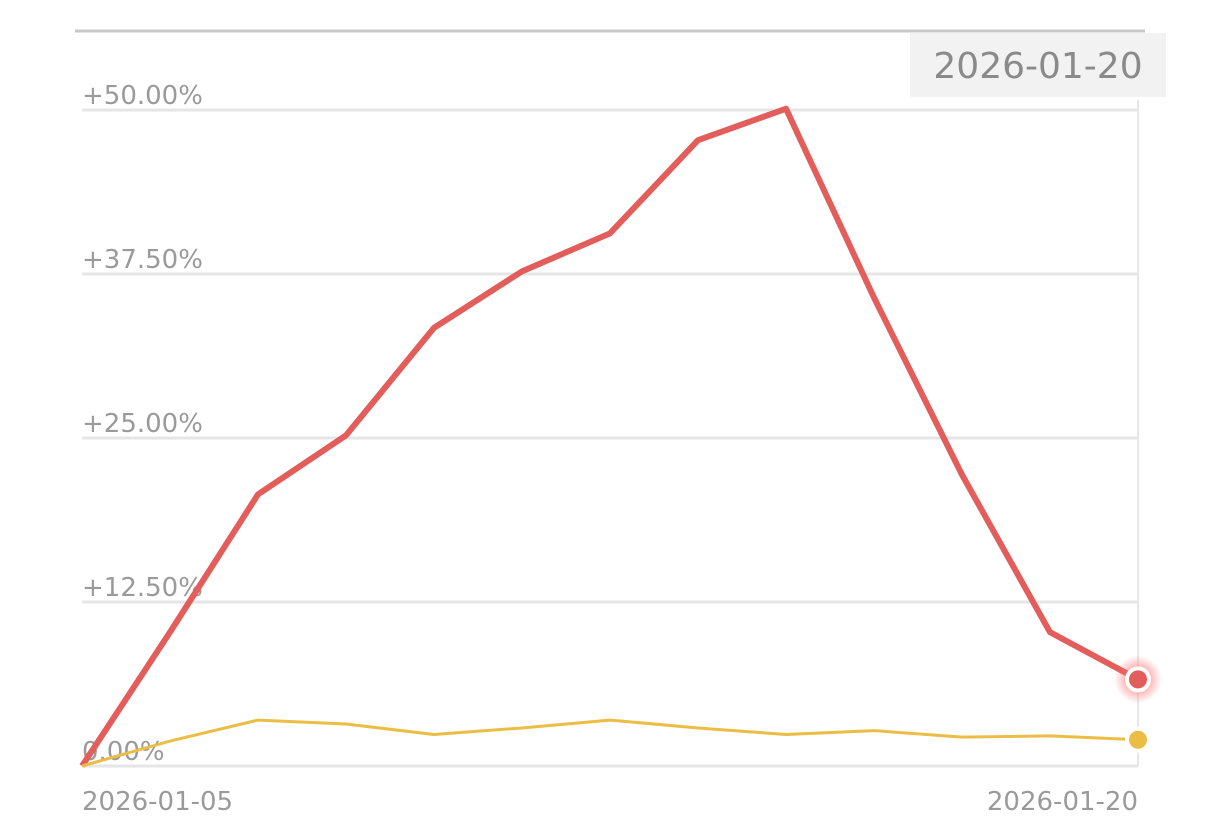  Describe the element at coordinates (142, 588) in the screenshot. I see `y-tick-label: +12.50%` at that location.